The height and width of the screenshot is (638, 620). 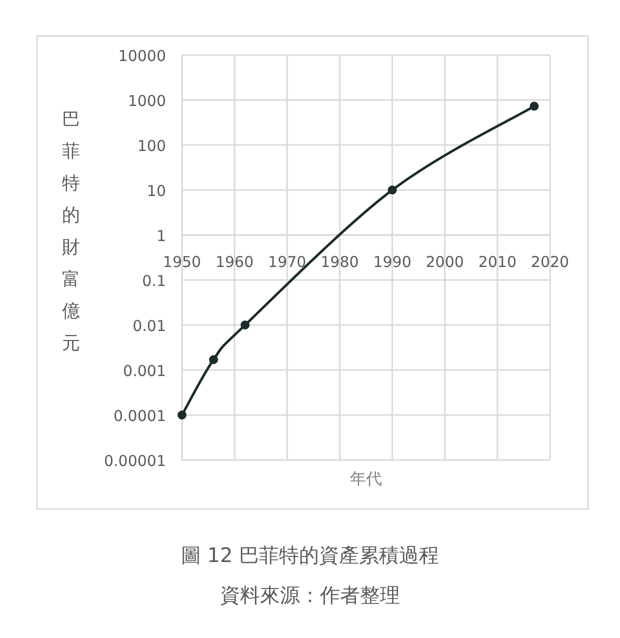 I want to click on x-axis-title: 年代, so click(x=366, y=478).